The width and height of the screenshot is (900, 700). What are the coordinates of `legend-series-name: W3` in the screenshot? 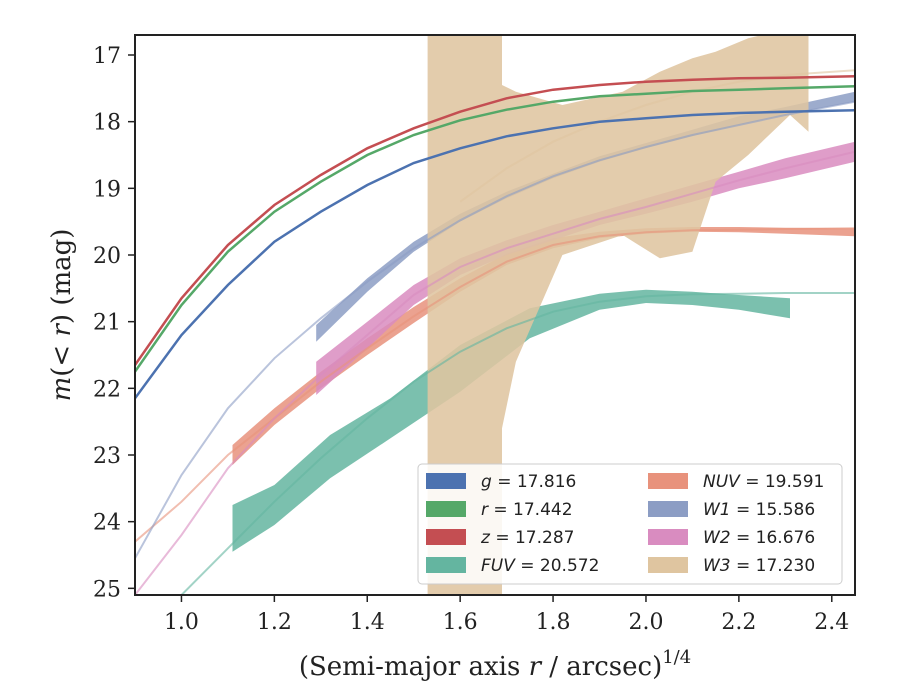 It's located at (717, 566).